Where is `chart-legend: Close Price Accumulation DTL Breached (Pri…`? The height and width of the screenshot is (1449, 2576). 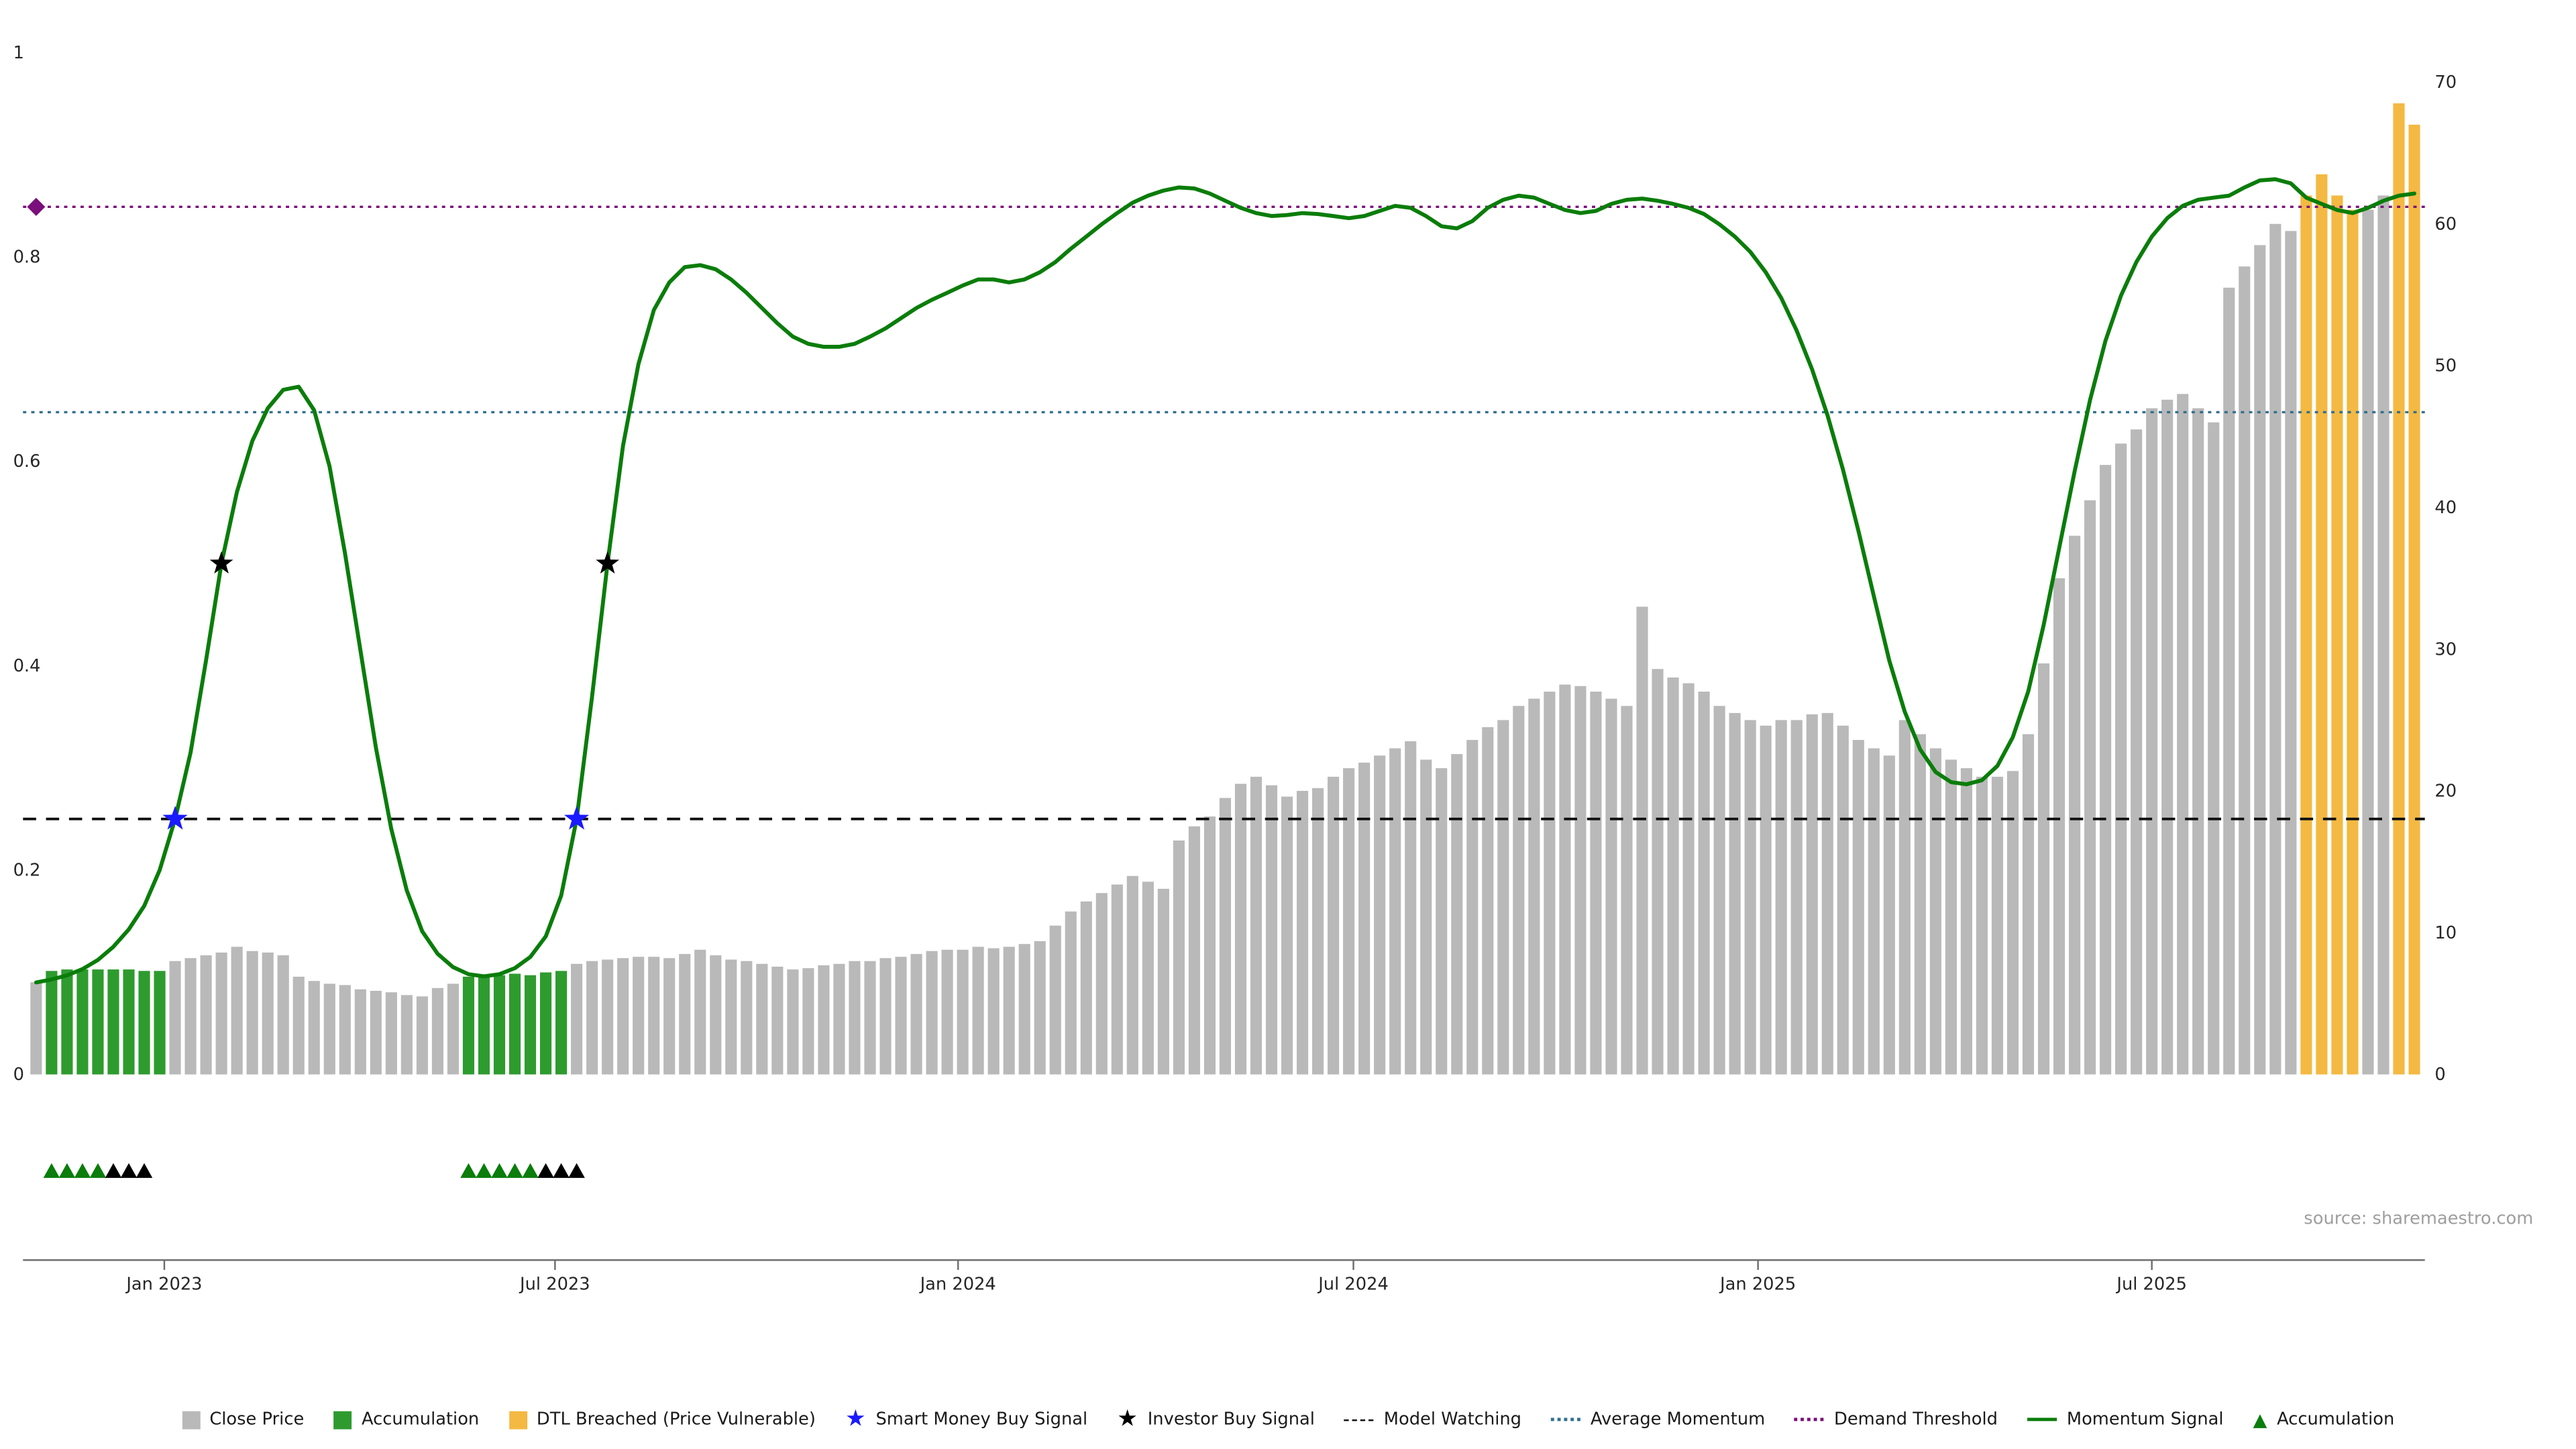
chart-legend: Close Price Accumulation DTL Breached (Pri… is located at coordinates (1288, 1418).